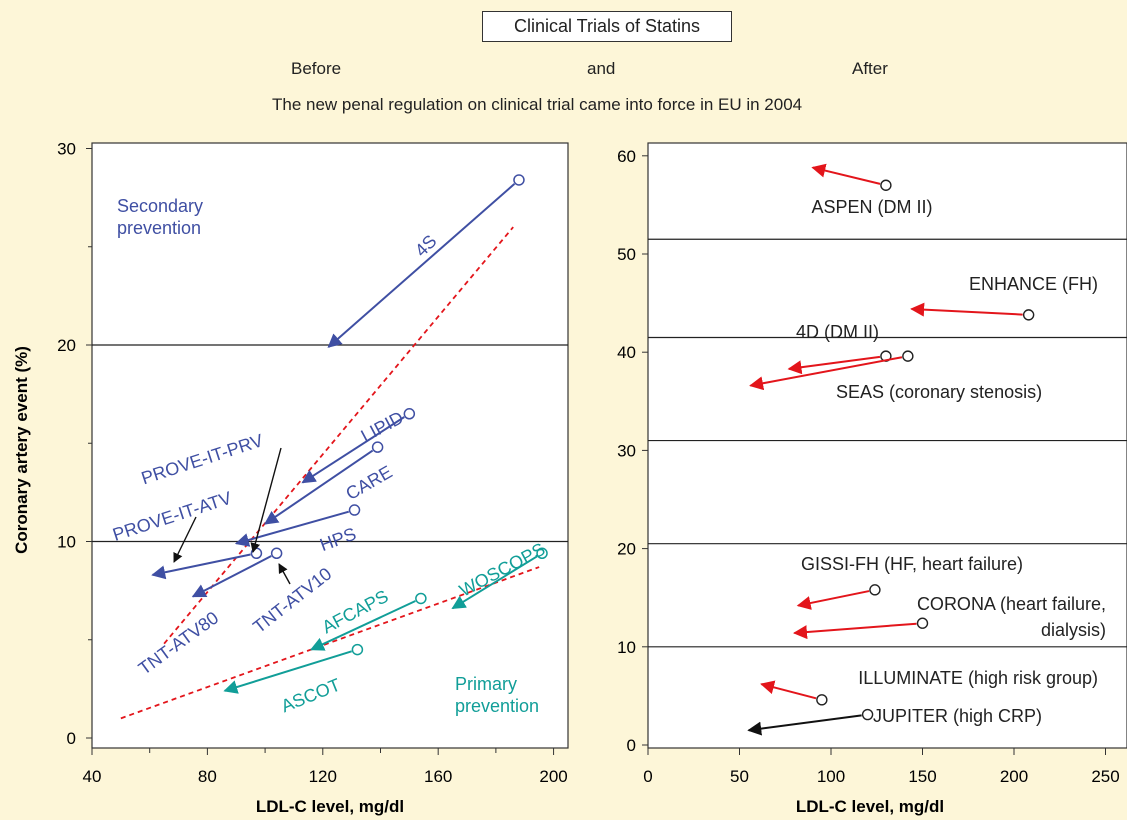  Describe the element at coordinates (909, 582) in the screenshot. I see `trial-gissi-fh: GISSI-FH (HF, heart failure)` at that location.